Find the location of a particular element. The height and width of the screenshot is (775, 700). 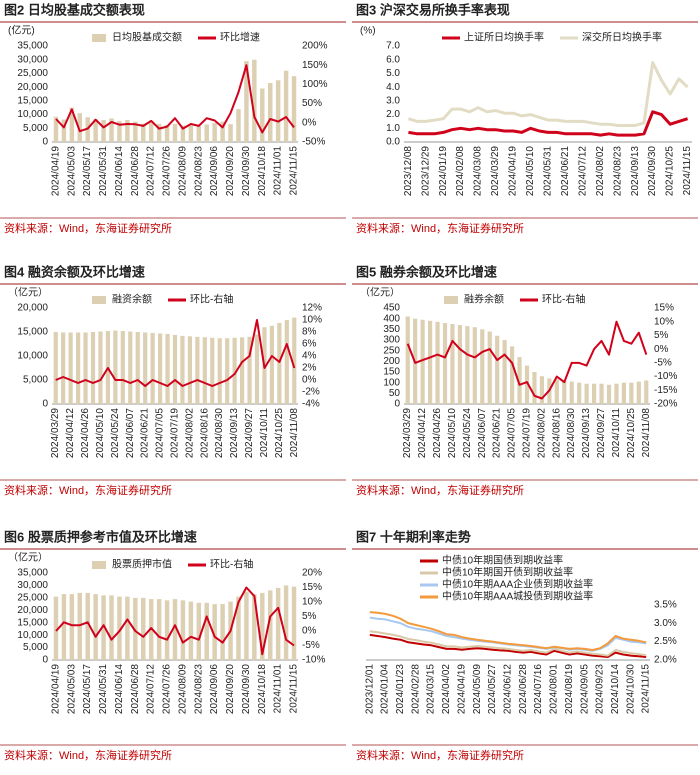

y-tick-label: 30,000 is located at coordinates (32, 585).